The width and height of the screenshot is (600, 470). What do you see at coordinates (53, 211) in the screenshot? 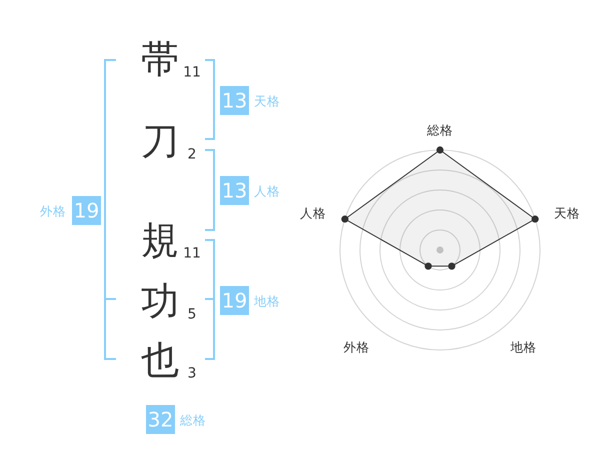
I see `text: 外格` at bounding box center [53, 211].